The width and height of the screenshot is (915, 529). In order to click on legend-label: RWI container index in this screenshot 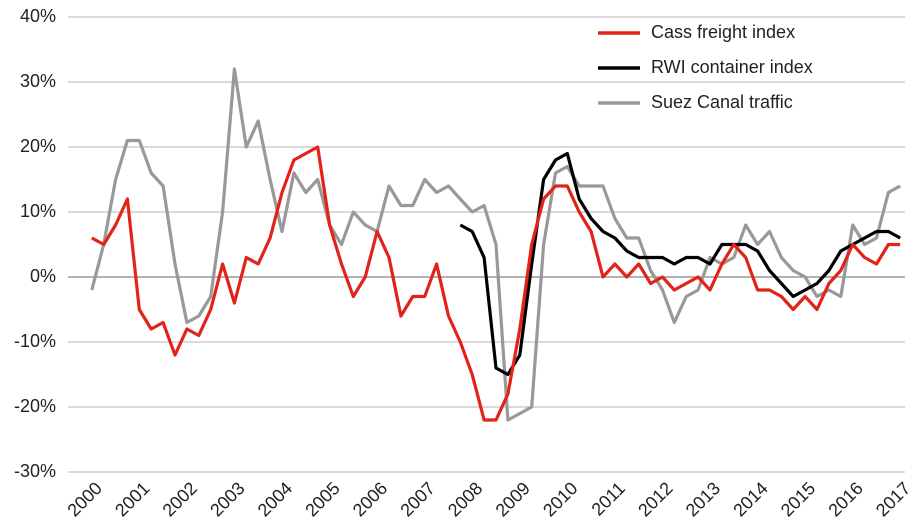, I will do `click(732, 67)`.